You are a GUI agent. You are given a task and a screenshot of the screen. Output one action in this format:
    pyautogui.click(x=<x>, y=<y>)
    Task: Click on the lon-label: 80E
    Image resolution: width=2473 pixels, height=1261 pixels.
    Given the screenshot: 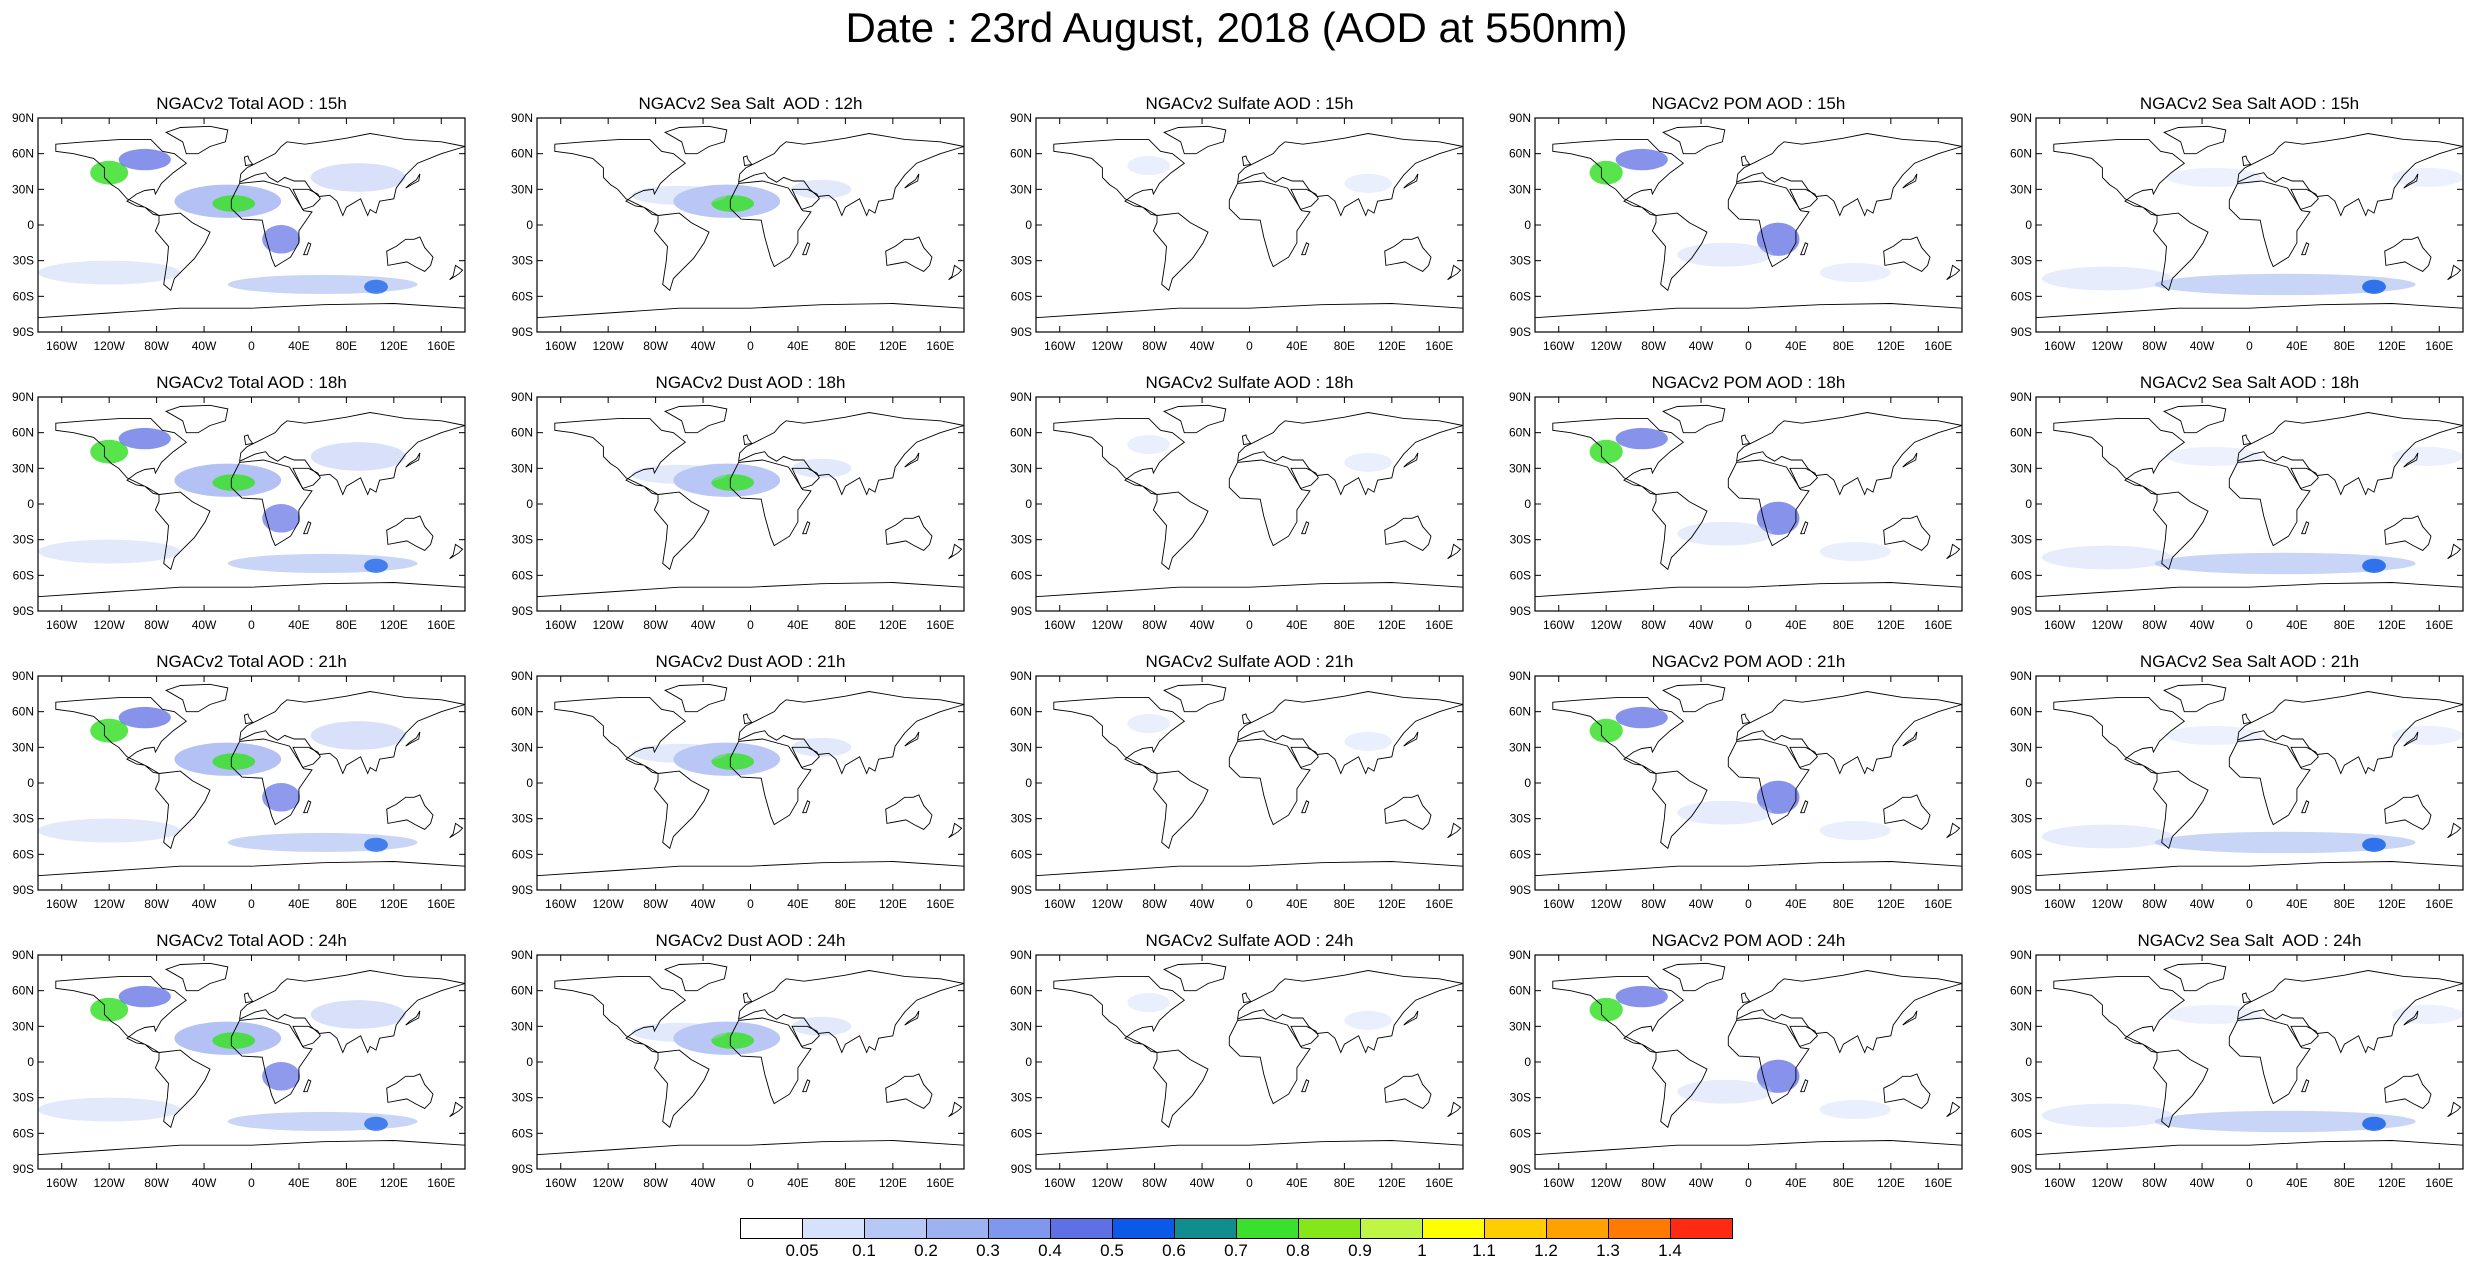 What is the action you would take?
    pyautogui.click(x=1344, y=346)
    